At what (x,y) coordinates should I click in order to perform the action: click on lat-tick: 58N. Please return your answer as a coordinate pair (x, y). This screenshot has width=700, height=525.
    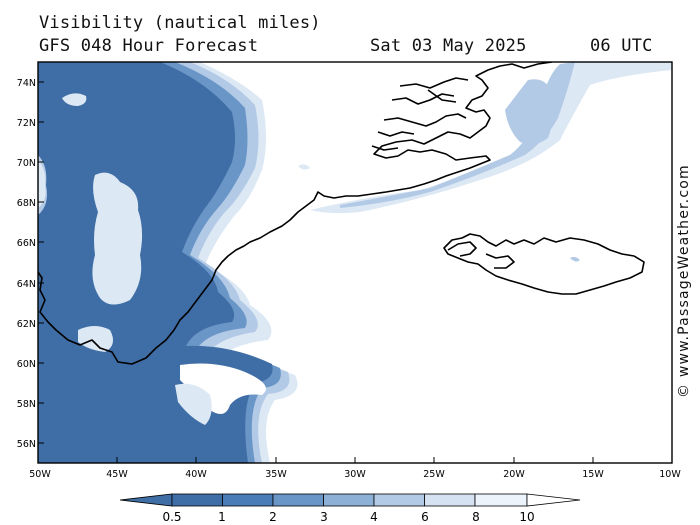
    Looking at the image, I should click on (30, 404).